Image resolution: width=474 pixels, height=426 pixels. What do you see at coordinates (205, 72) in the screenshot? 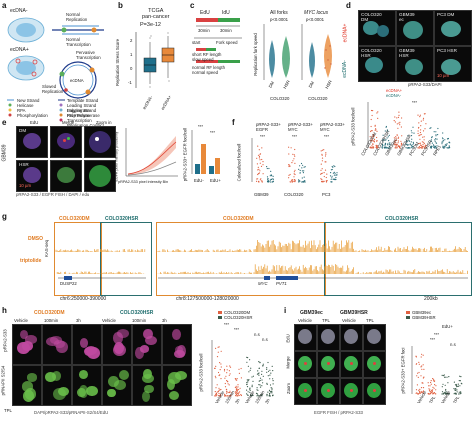
I see `normal-speed-label: normal speed` at bounding box center [205, 72].